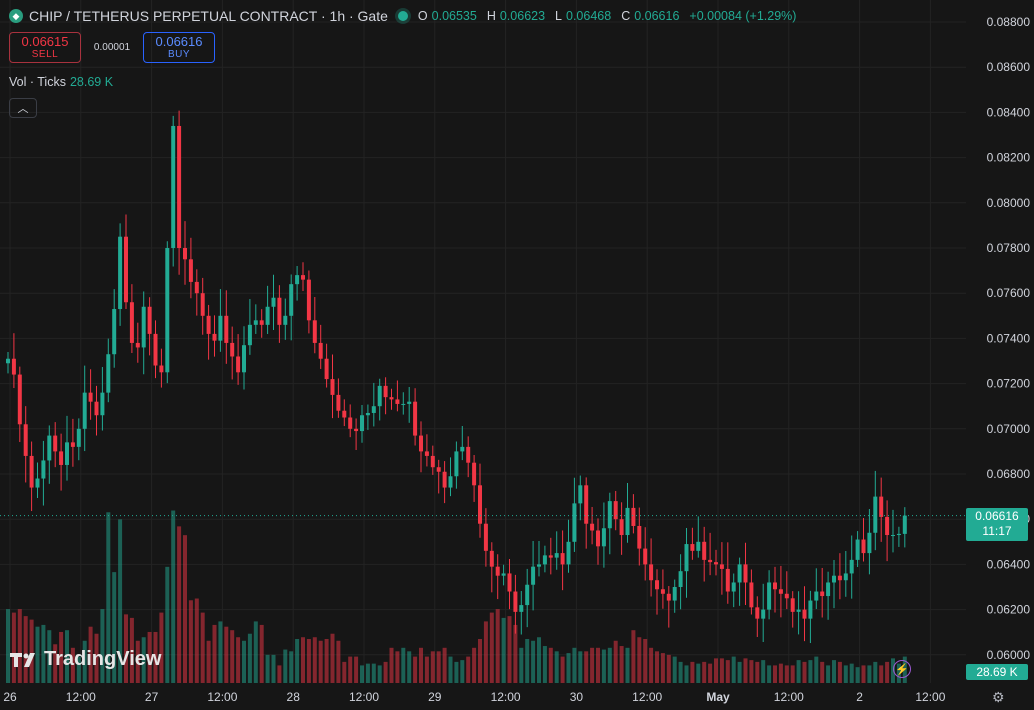  What do you see at coordinates (22, 659) in the screenshot?
I see `tradingview-icon` at bounding box center [22, 659].